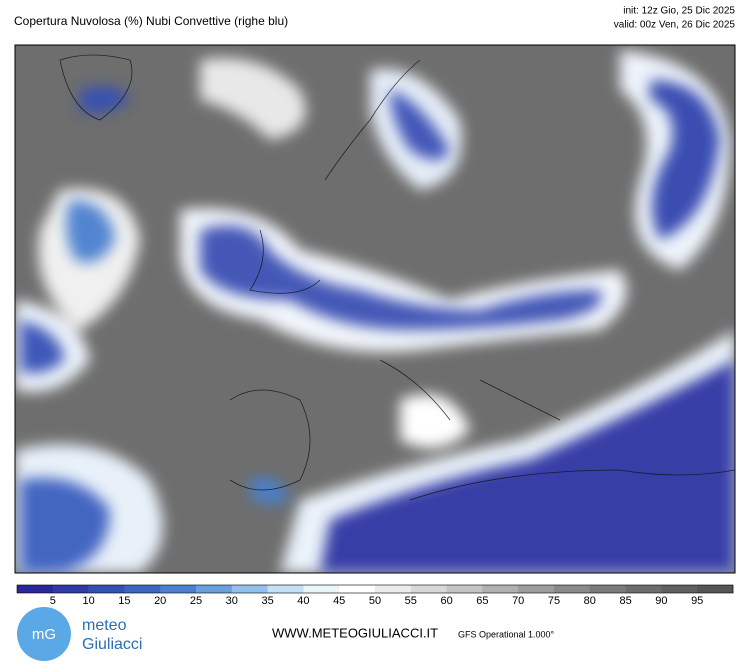  I want to click on logo-mark: mG, so click(44, 634).